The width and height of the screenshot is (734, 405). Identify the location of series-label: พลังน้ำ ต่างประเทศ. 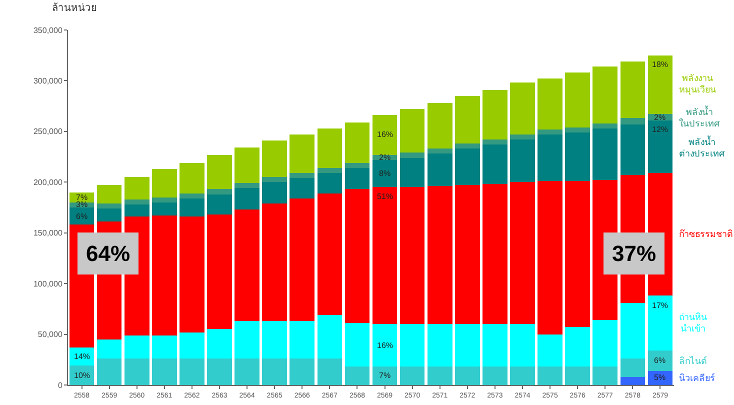
(702, 147).